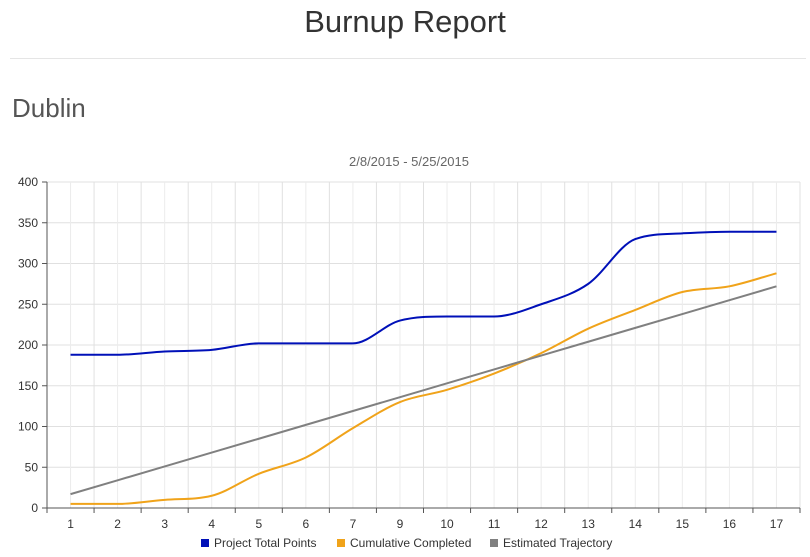 The image size is (810, 557). Describe the element at coordinates (447, 524) in the screenshot. I see `x-tick-label: 10` at that location.